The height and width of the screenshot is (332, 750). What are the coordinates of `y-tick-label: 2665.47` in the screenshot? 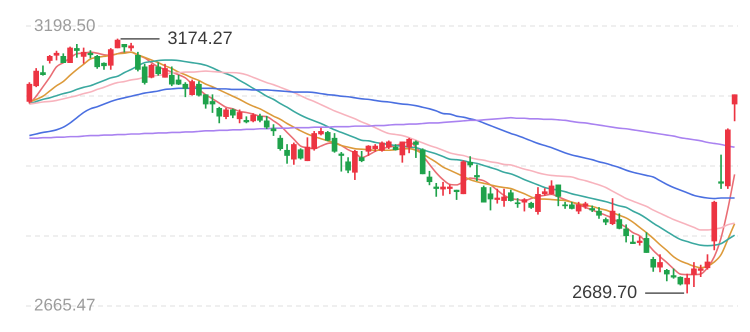 It's located at (65, 304).